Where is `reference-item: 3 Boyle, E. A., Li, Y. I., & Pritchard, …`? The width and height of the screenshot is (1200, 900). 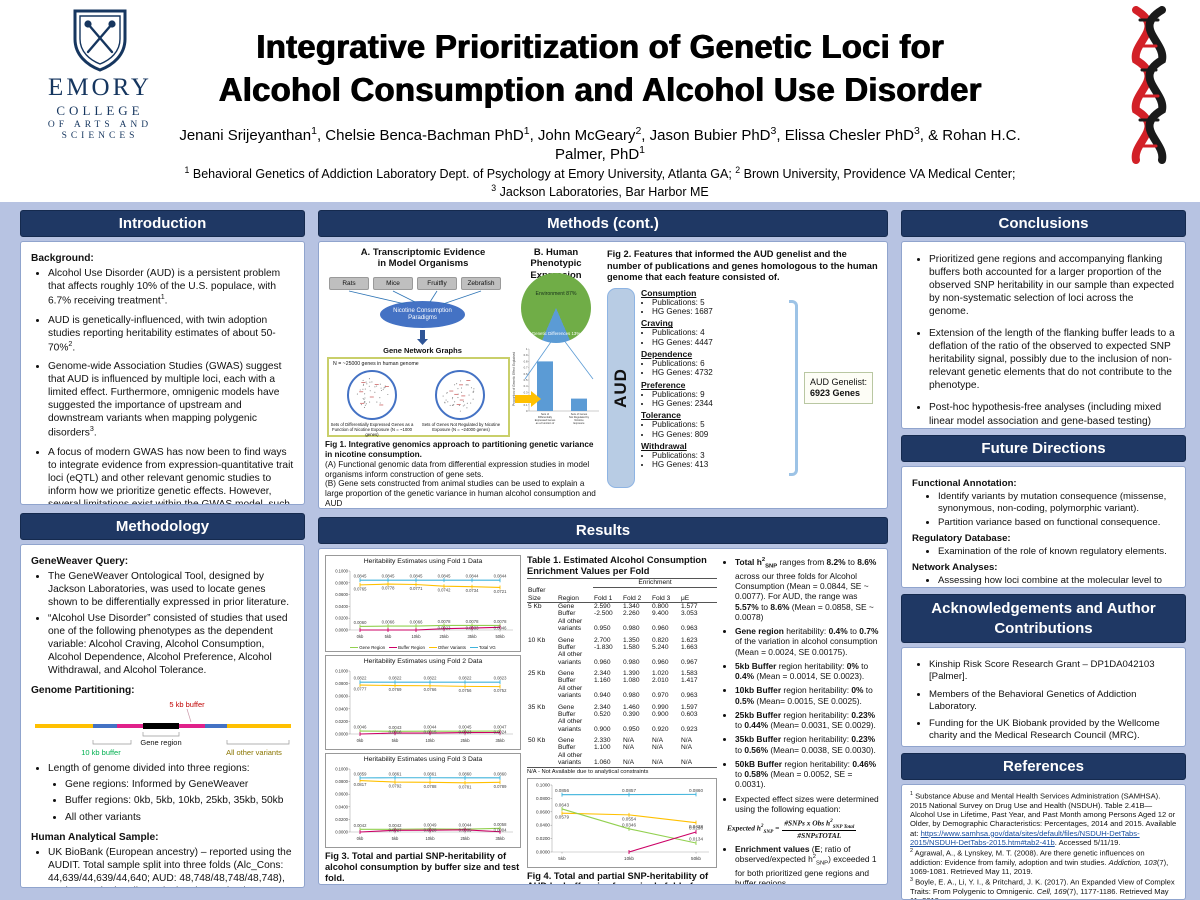
reference-item: 3 Boyle, E. A., Li, Y. I., & Pritchard, … is located at coordinates (1042, 888).